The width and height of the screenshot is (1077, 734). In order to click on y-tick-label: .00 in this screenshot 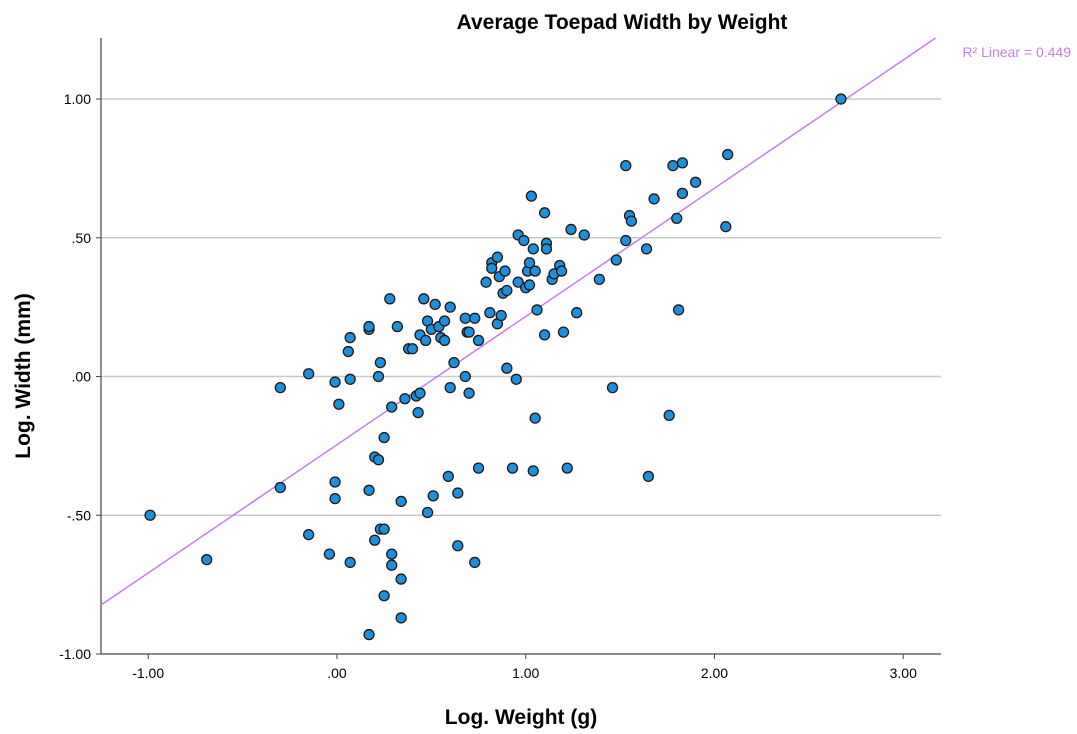, I will do `click(82, 377)`.